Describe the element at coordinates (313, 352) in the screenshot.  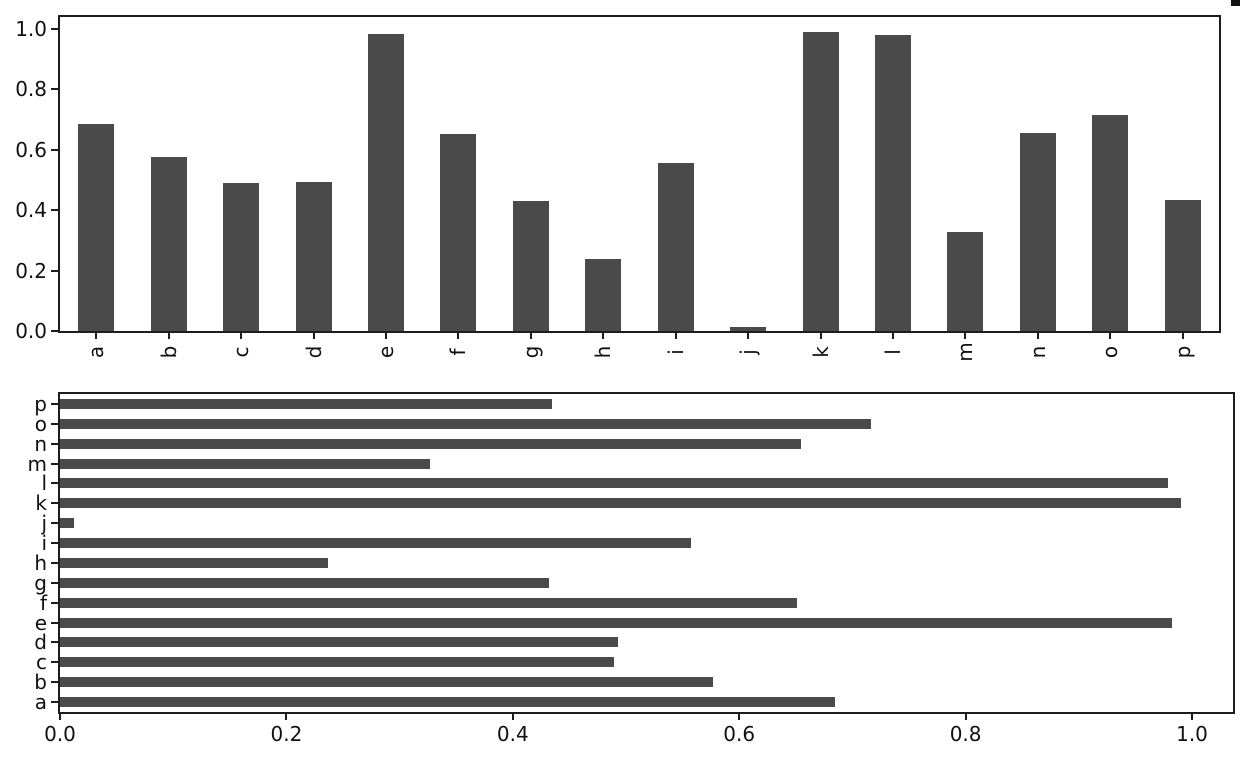
I see `x-tick-label-d: d` at that location.